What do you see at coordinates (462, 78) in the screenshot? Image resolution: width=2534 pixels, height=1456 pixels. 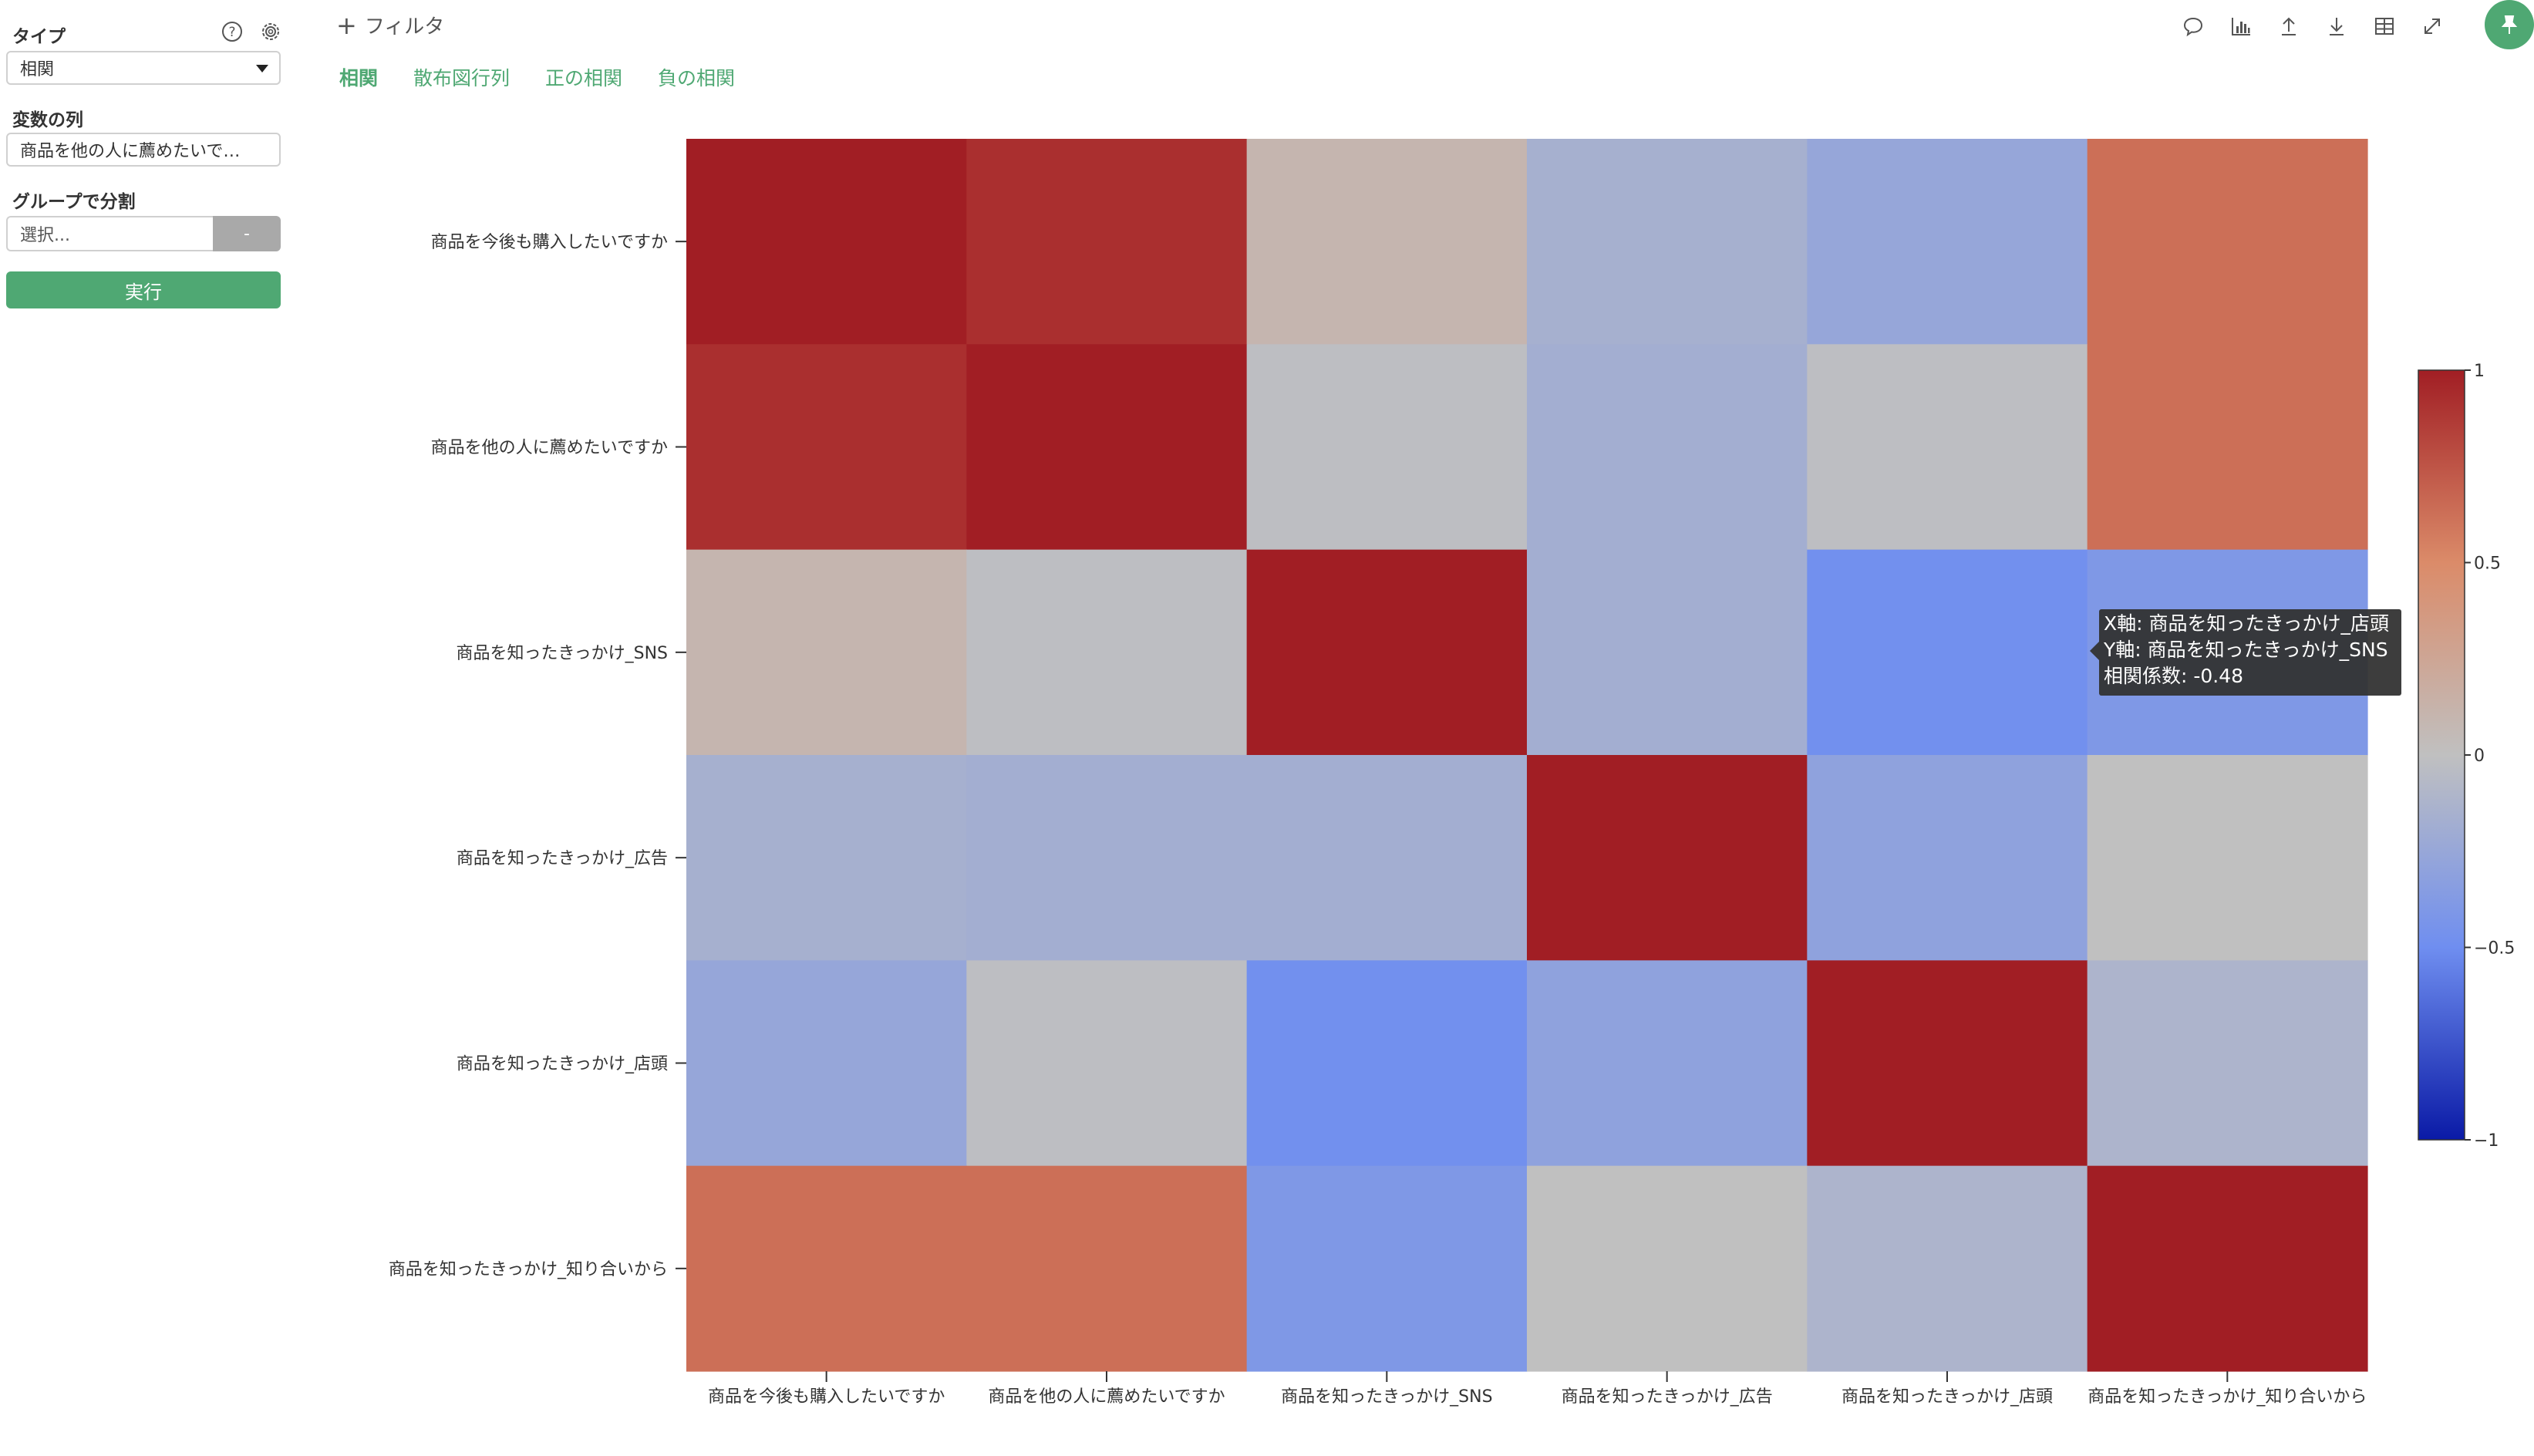 I see `tab-scatter-matrix: 散布図行列` at bounding box center [462, 78].